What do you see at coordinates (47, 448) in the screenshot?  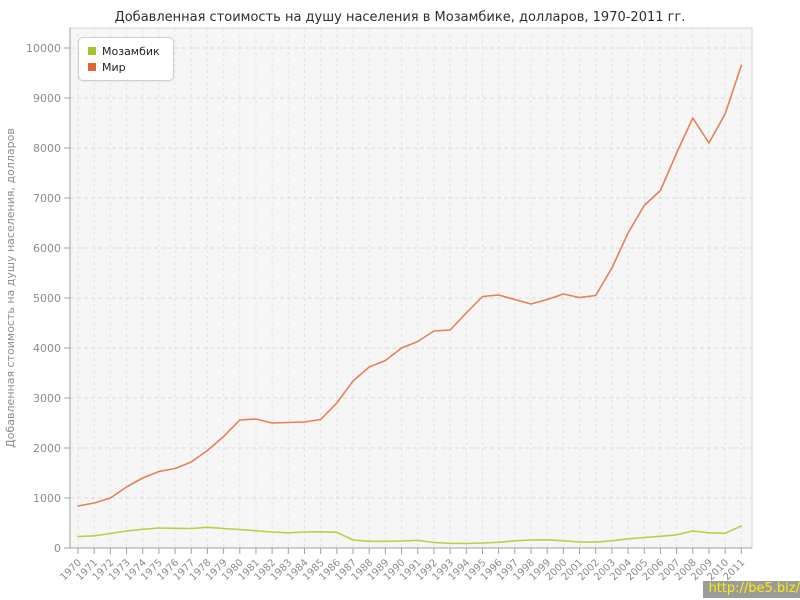 I see `y-tick-label: 2000` at bounding box center [47, 448].